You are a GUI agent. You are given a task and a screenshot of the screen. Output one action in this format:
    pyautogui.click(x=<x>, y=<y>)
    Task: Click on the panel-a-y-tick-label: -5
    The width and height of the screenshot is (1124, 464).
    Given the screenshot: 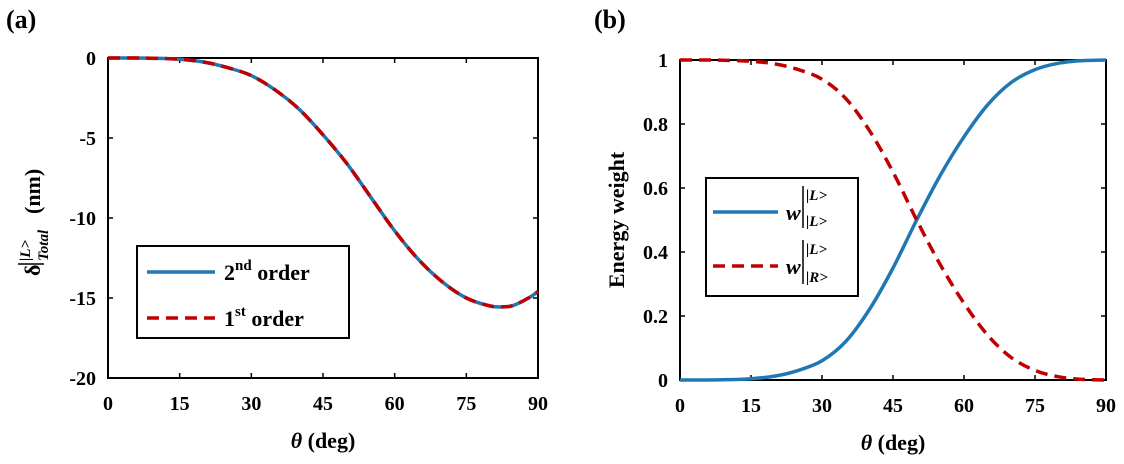 What is the action you would take?
    pyautogui.click(x=87, y=139)
    